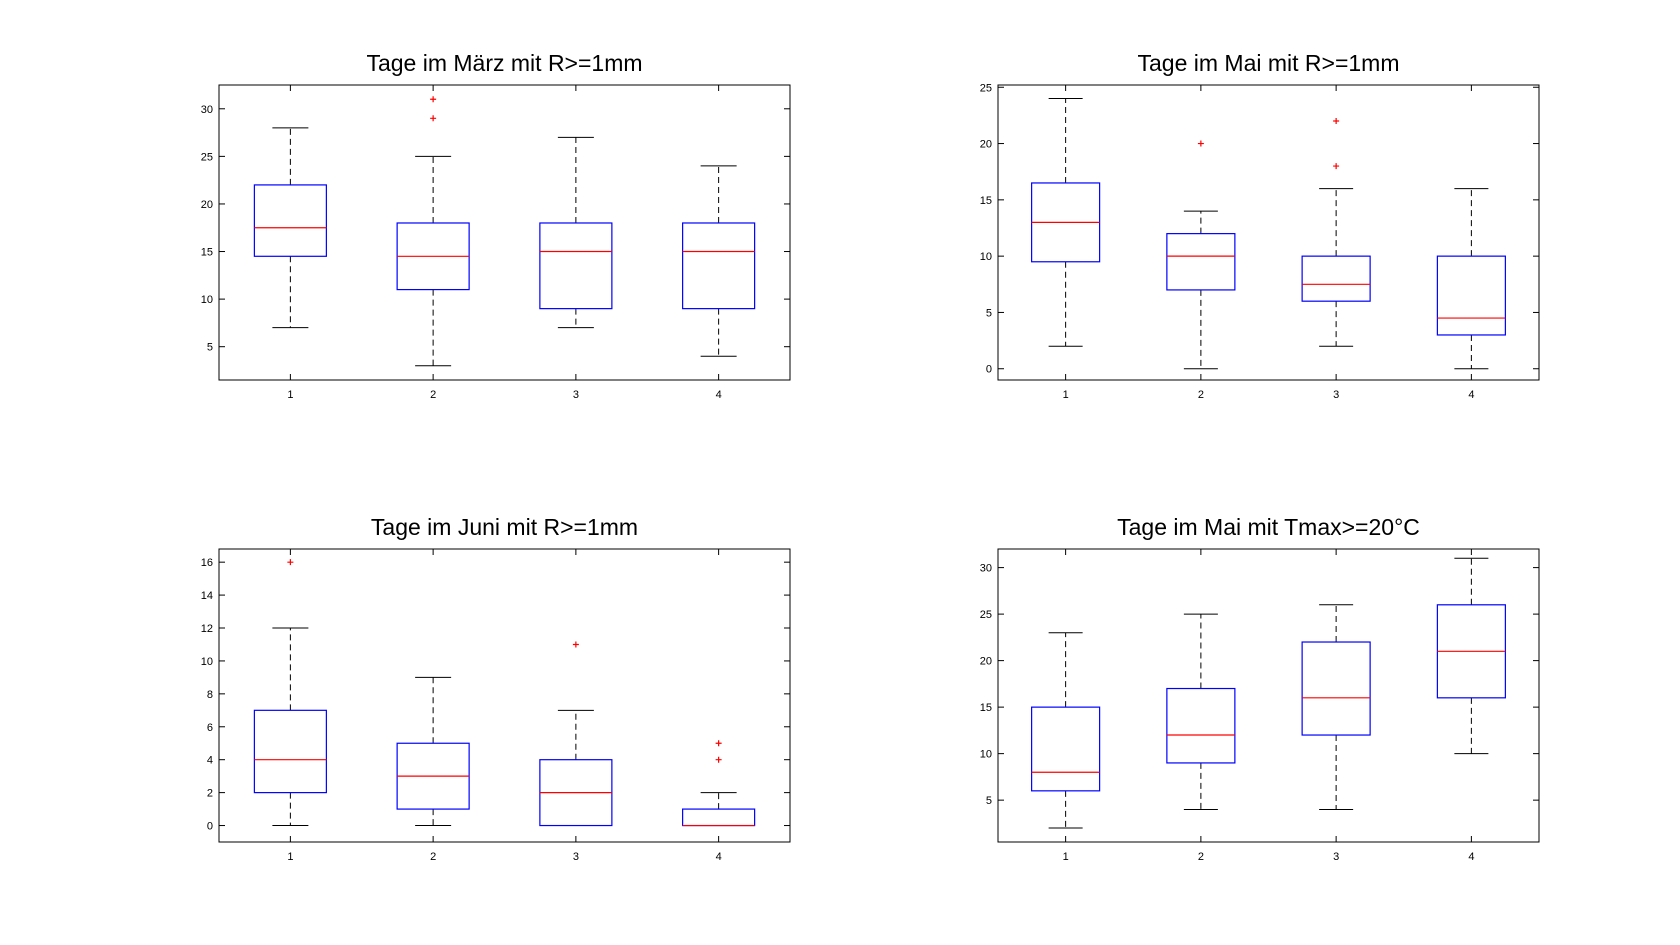  I want to click on chart-title: Tage im Juni mit R>=1mm, so click(504, 527).